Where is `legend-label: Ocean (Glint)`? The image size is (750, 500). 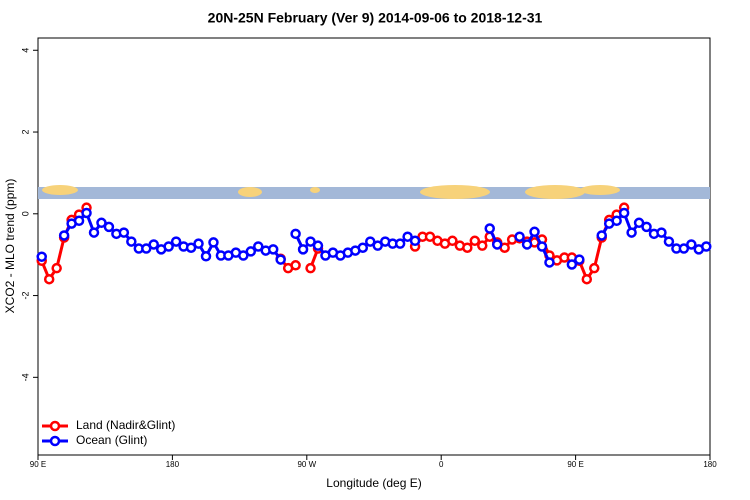 legend-label: Ocean (Glint) is located at coordinates (111, 440).